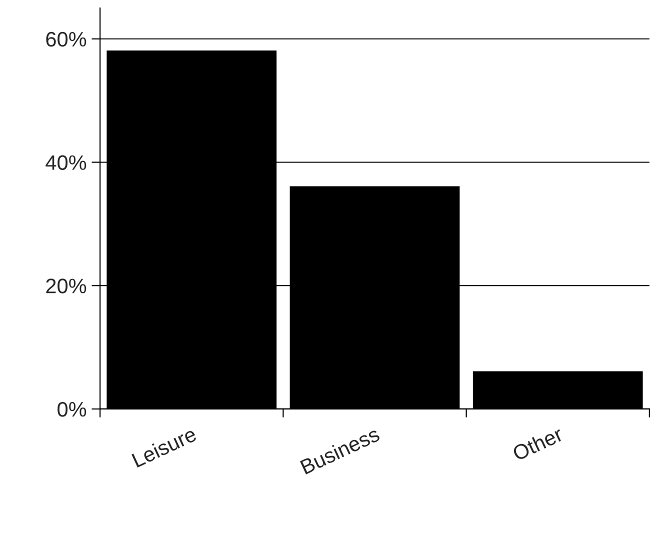 Image resolution: width=654 pixels, height=536 pixels. Describe the element at coordinates (66, 39) in the screenshot. I see `y-tick-label: 60%` at that location.